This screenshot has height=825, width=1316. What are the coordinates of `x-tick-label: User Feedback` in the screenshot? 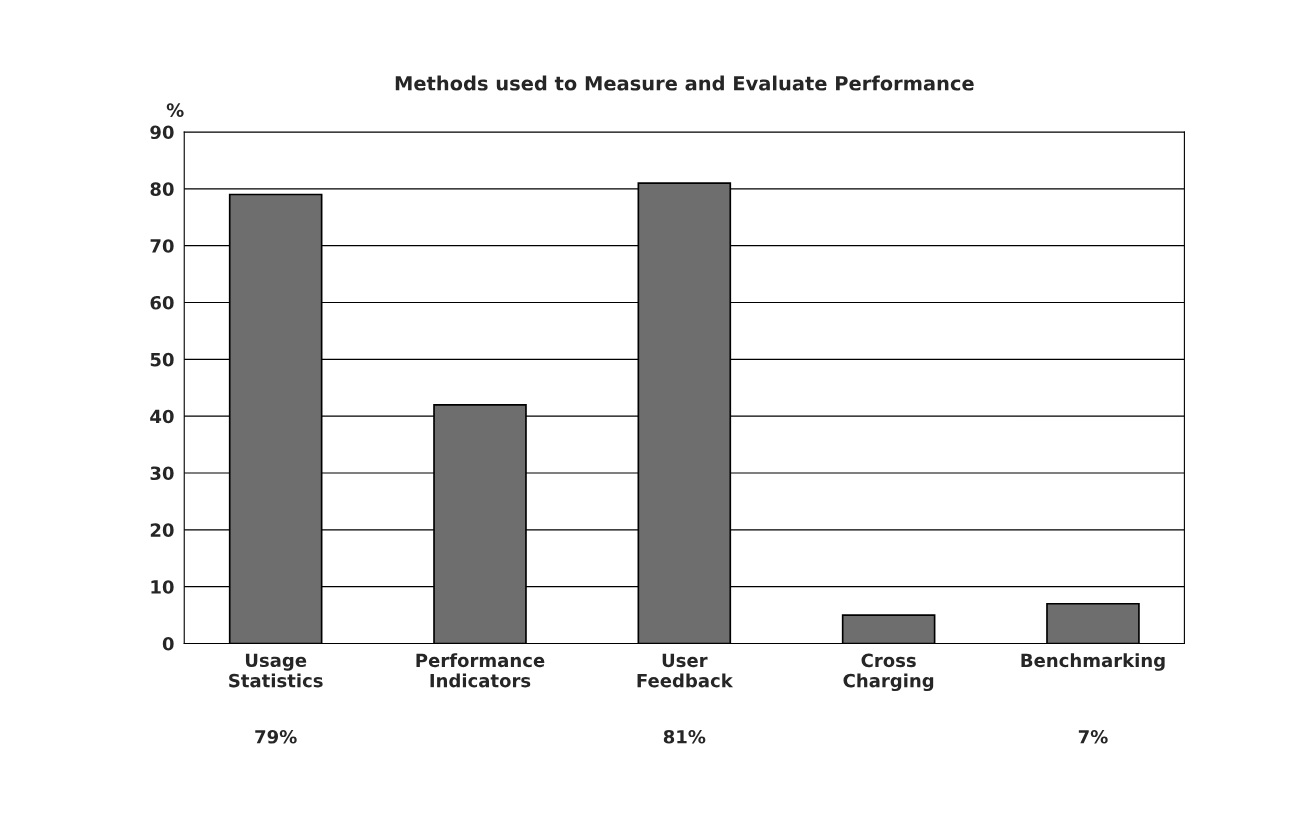 It's located at (685, 670).